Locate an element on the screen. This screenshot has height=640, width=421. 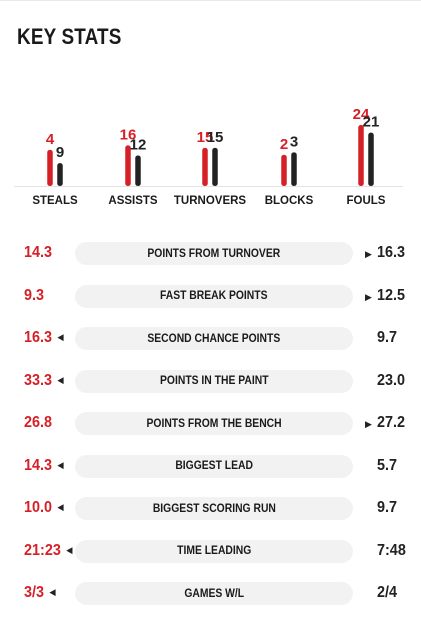
stat-row: 14.3 POINTS FROM TURNOVER ▶ 16.3 is located at coordinates (210, 253).